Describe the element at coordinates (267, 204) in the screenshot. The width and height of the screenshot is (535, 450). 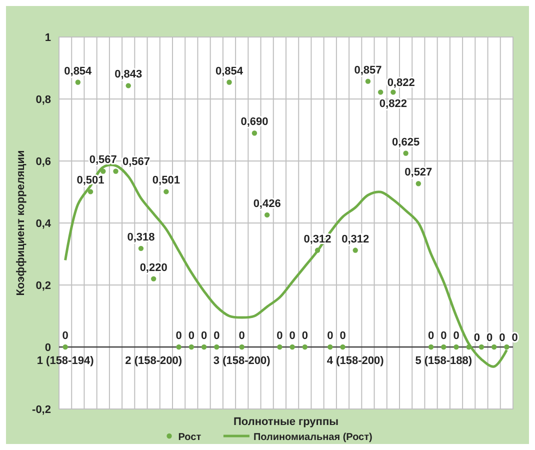
I see `data-label: 0,426` at that location.